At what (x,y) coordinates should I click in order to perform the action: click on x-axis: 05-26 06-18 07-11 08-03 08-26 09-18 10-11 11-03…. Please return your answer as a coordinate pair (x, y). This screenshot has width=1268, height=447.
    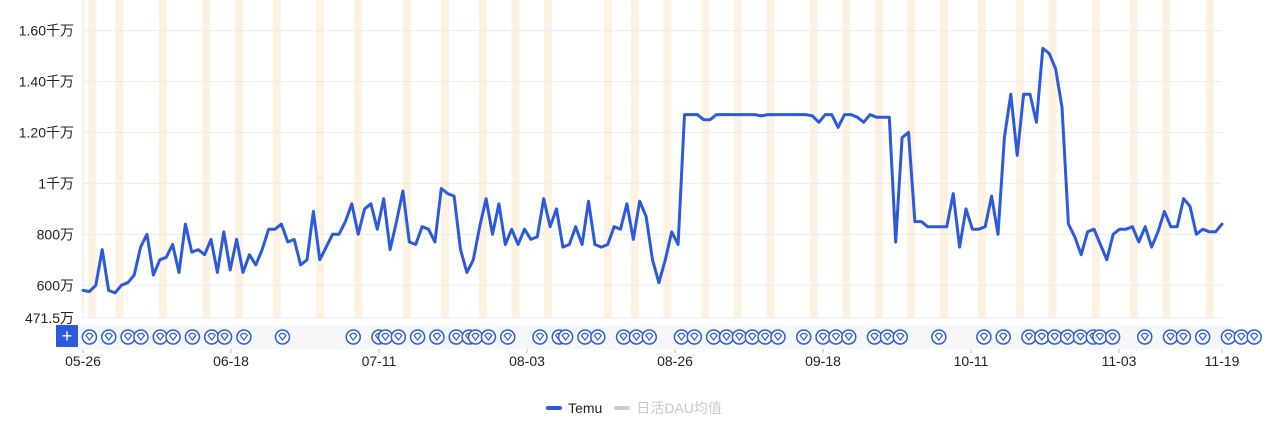
    Looking at the image, I should click on (652, 359).